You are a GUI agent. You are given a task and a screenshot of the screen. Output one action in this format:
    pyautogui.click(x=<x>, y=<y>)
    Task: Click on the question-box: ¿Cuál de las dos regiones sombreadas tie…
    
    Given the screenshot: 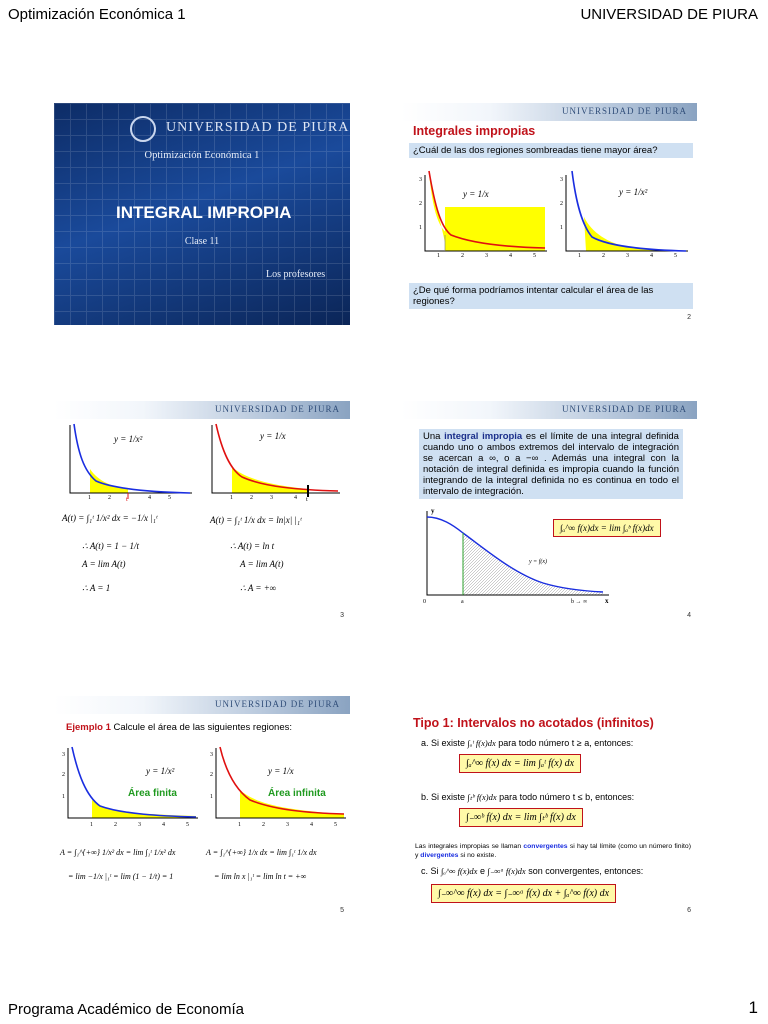 What is the action you would take?
    pyautogui.click(x=551, y=150)
    